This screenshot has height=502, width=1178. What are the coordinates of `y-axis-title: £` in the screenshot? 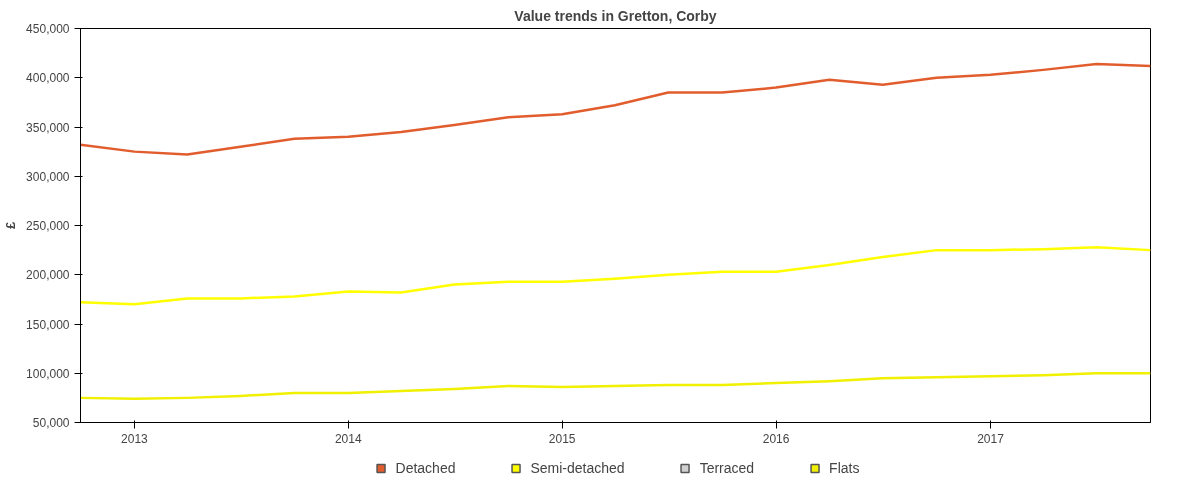 It's located at (11, 225).